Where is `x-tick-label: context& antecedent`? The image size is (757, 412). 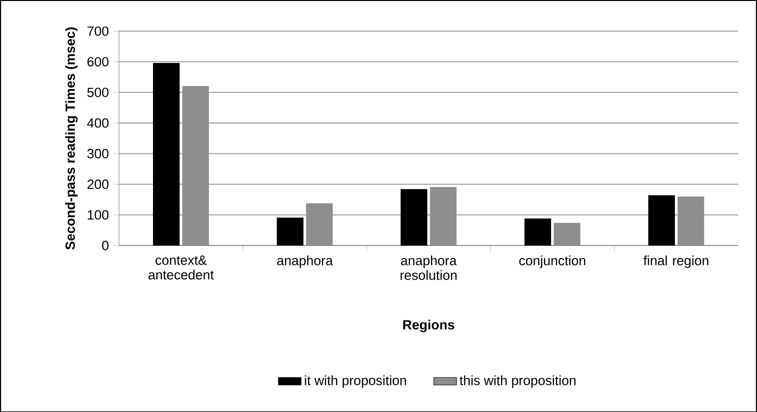
x-tick-label: context& antecedent is located at coordinates (181, 267).